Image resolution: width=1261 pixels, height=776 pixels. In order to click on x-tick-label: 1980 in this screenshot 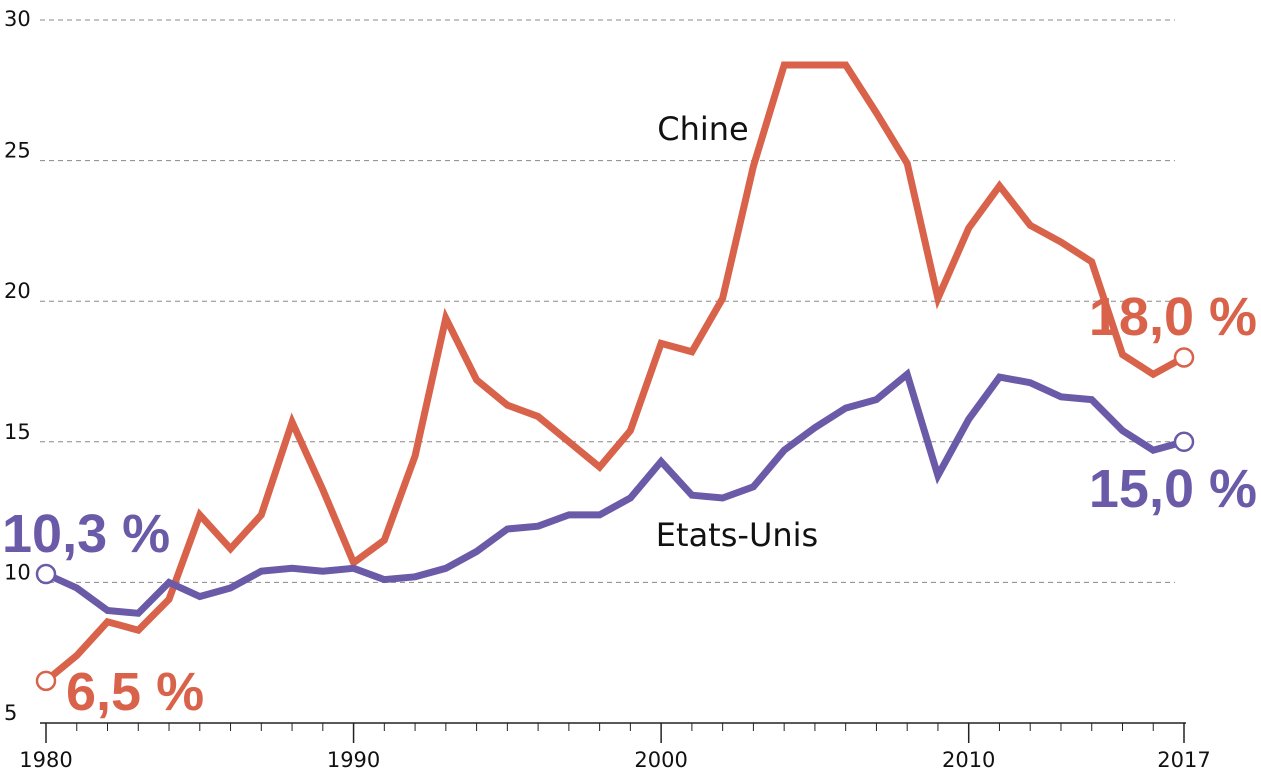, I will do `click(45, 760)`.